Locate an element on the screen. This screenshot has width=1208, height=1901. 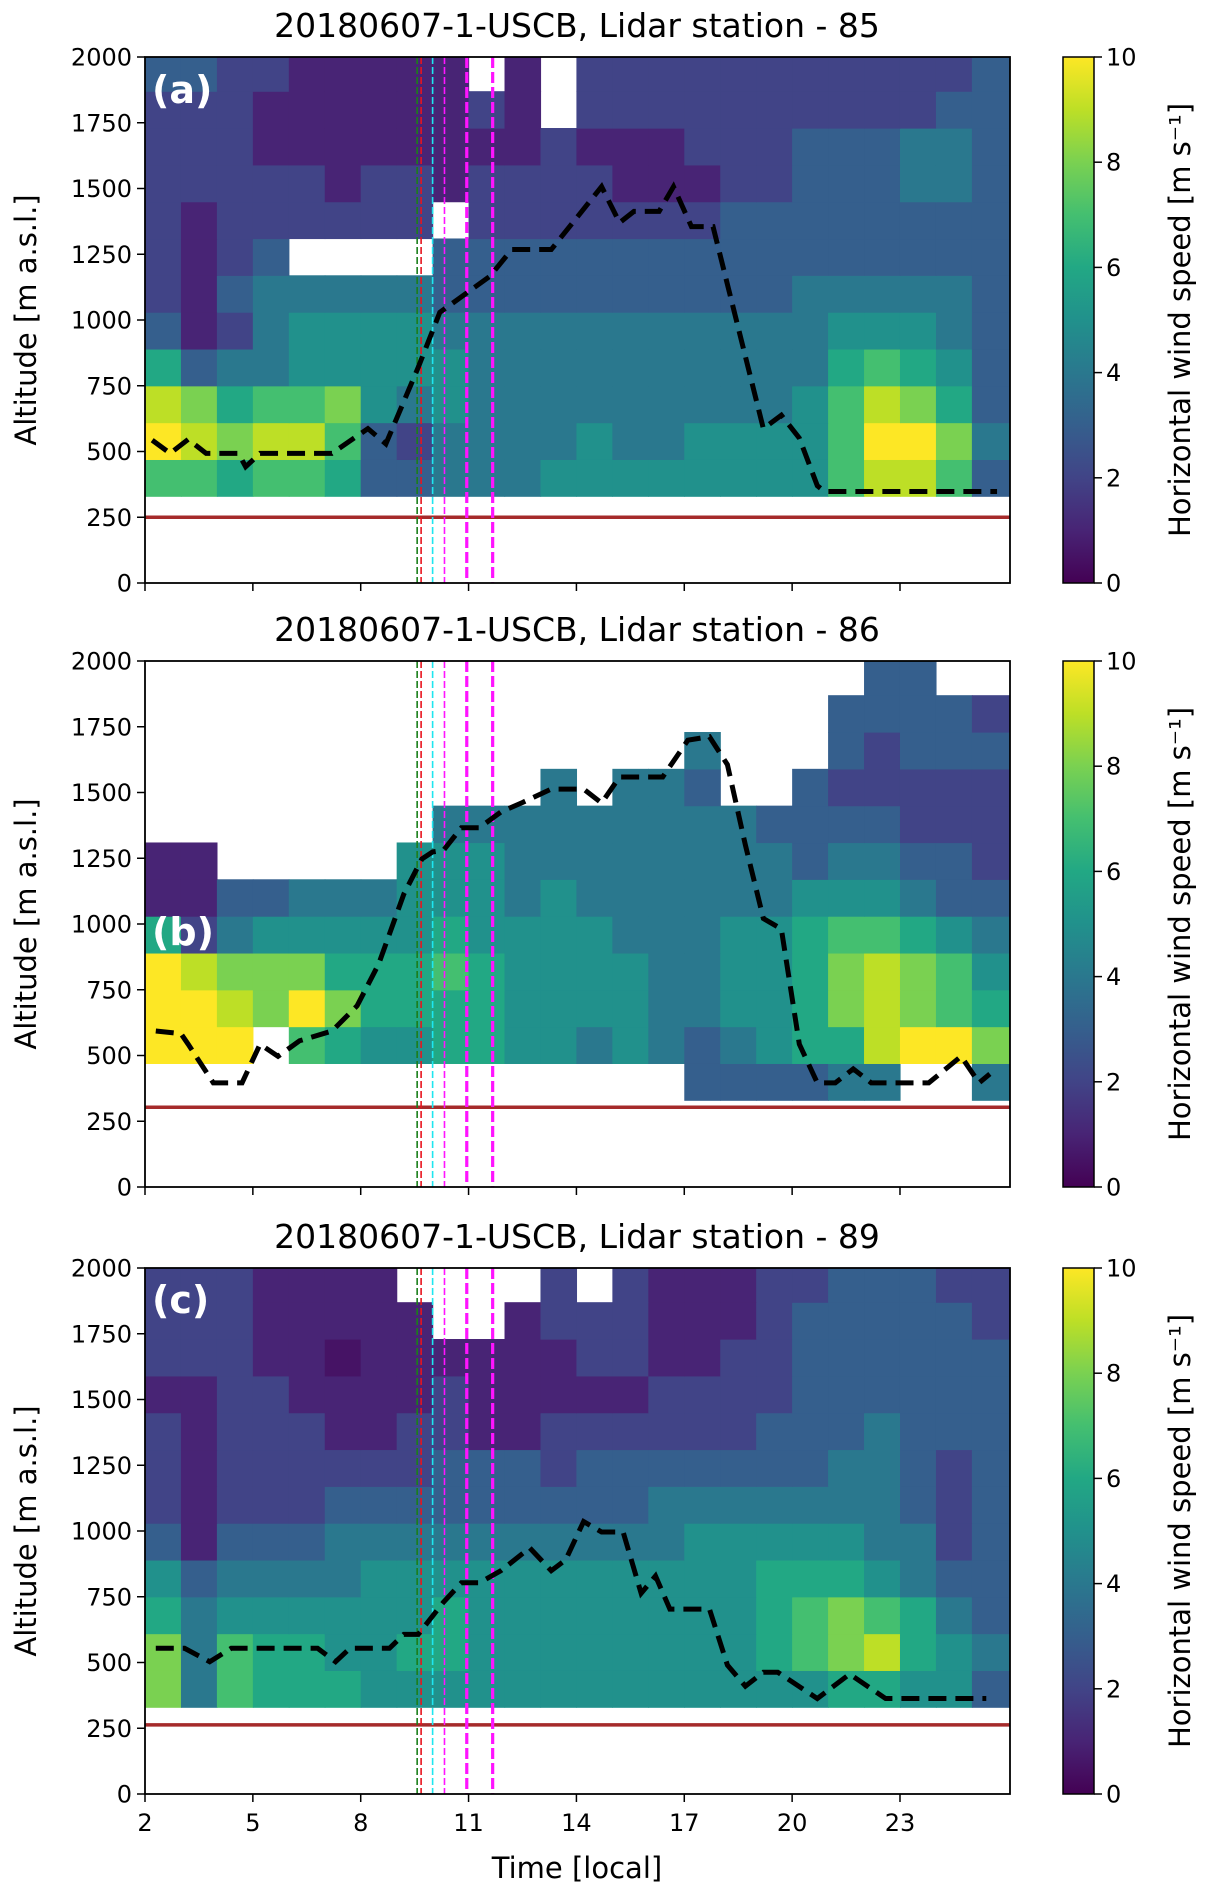
colorbar-tick-label: 10 is located at coordinates (1121, 662).